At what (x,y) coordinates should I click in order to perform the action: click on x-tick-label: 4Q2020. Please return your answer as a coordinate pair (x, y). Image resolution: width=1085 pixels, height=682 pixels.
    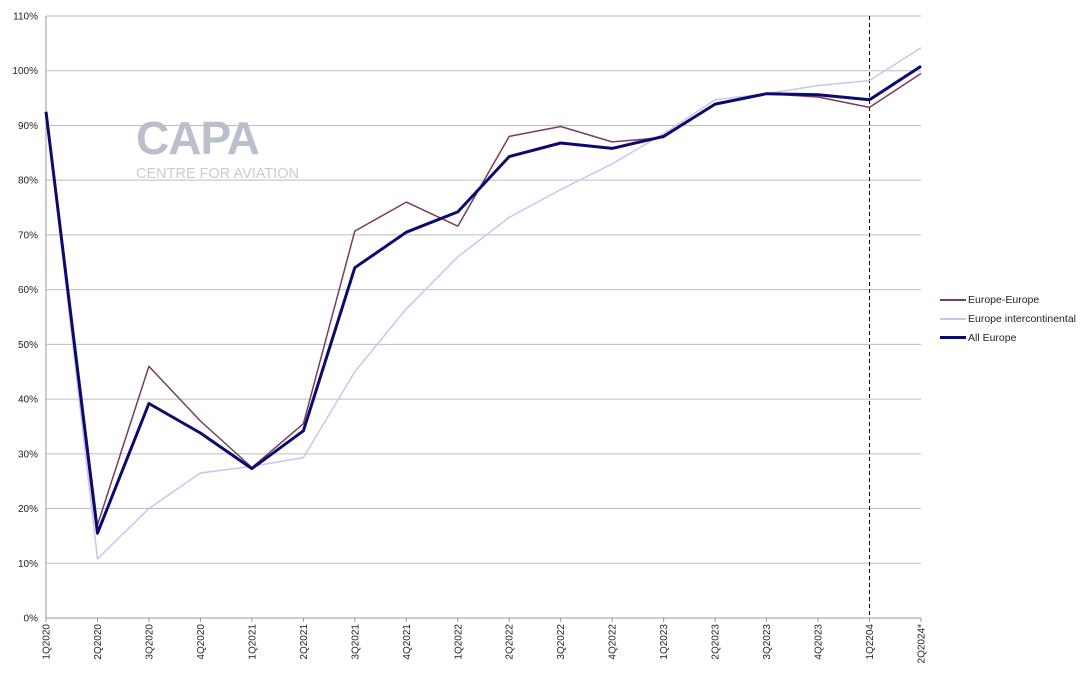
    Looking at the image, I should click on (201, 642).